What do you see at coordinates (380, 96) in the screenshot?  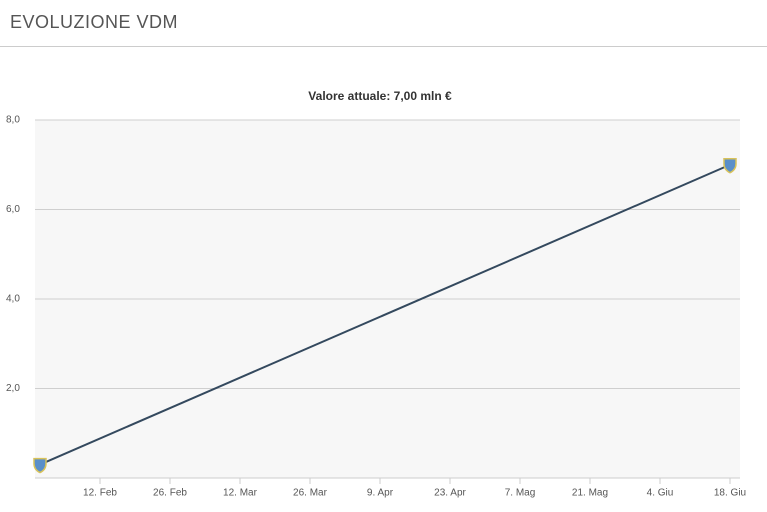 I see `chart-title: Valore attuale: 7,00 mln €` at bounding box center [380, 96].